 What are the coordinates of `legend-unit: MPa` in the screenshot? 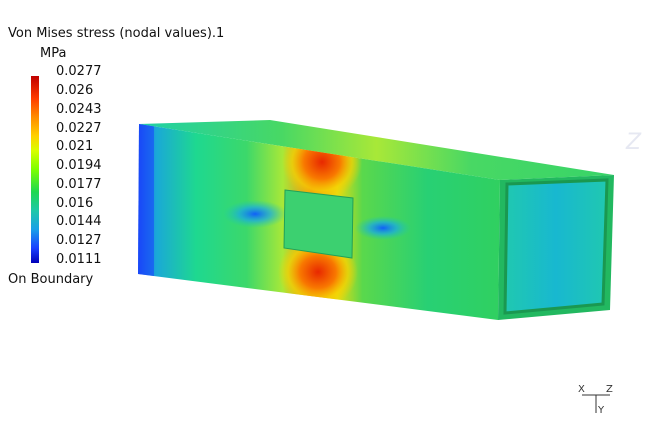 It's located at (53, 53).